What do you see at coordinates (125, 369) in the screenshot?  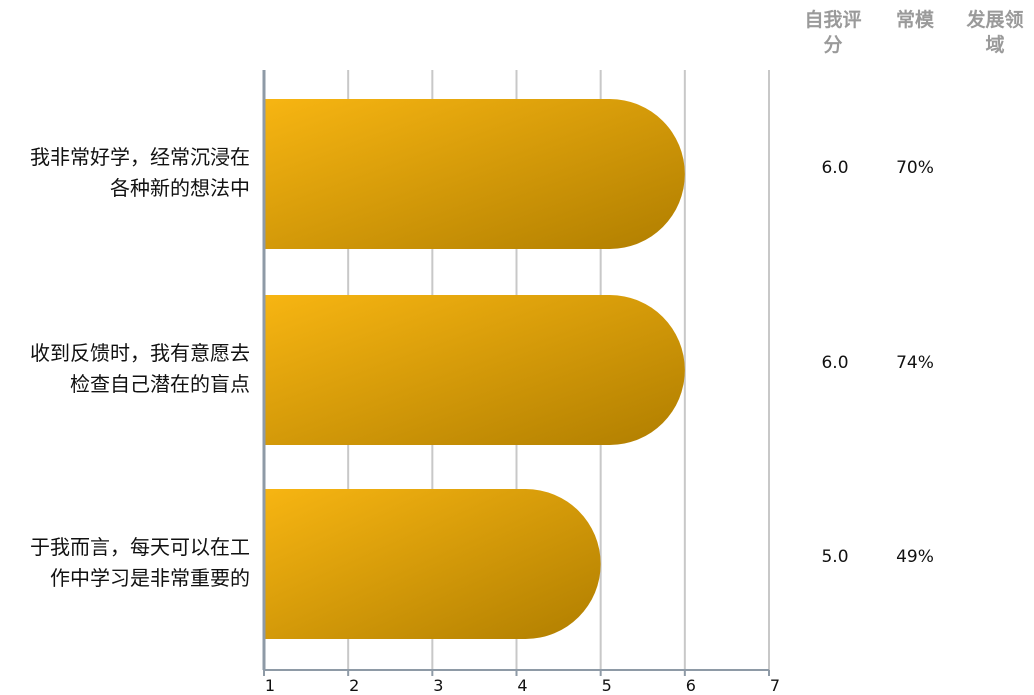 I see `row-label: 收到反馈时，我有意愿去 检查自己潜在的盲点` at bounding box center [125, 369].